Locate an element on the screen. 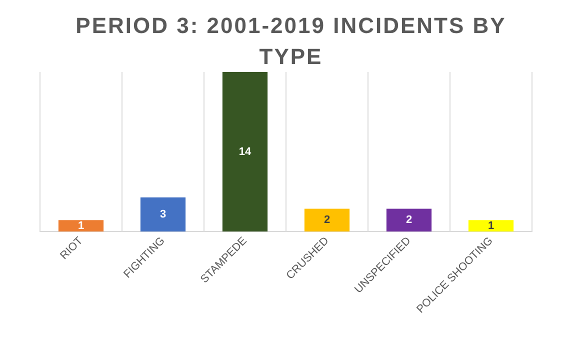 Image resolution: width=582 pixels, height=345 pixels. data-label: 14 is located at coordinates (245, 152).